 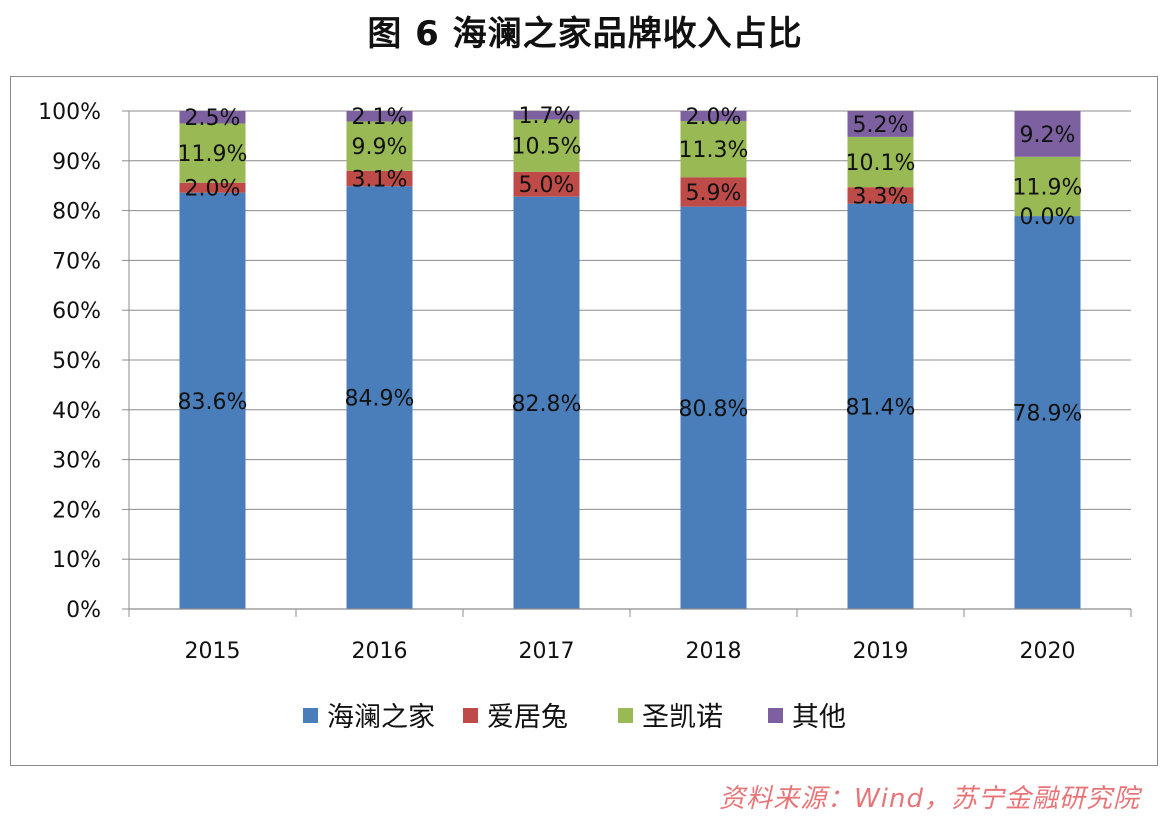 I want to click on data-label-2017-3: 1.7%, so click(x=547, y=116).